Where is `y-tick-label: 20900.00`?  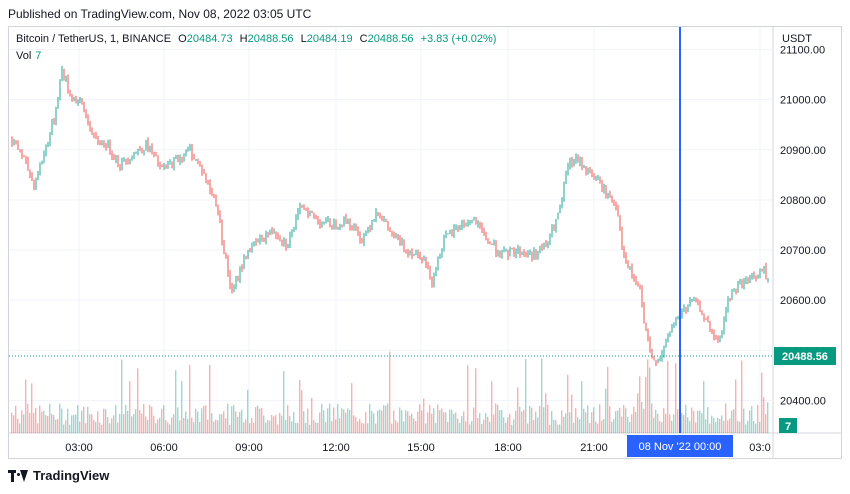
y-tick-label: 20900.00 is located at coordinates (803, 151).